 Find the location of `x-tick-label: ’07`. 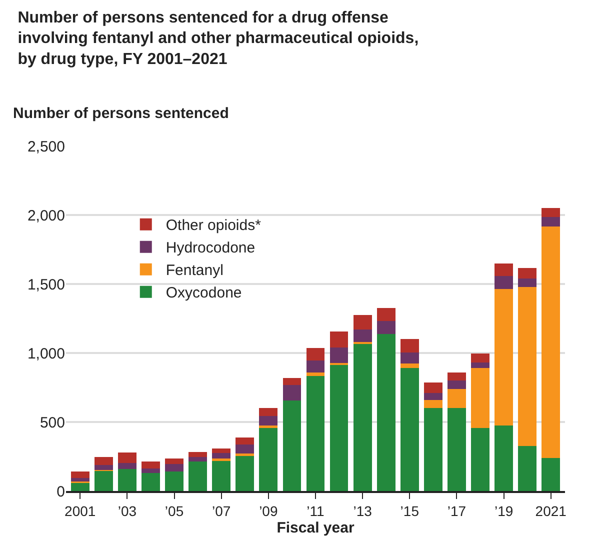

x-tick-label: ’07 is located at coordinates (221, 510).